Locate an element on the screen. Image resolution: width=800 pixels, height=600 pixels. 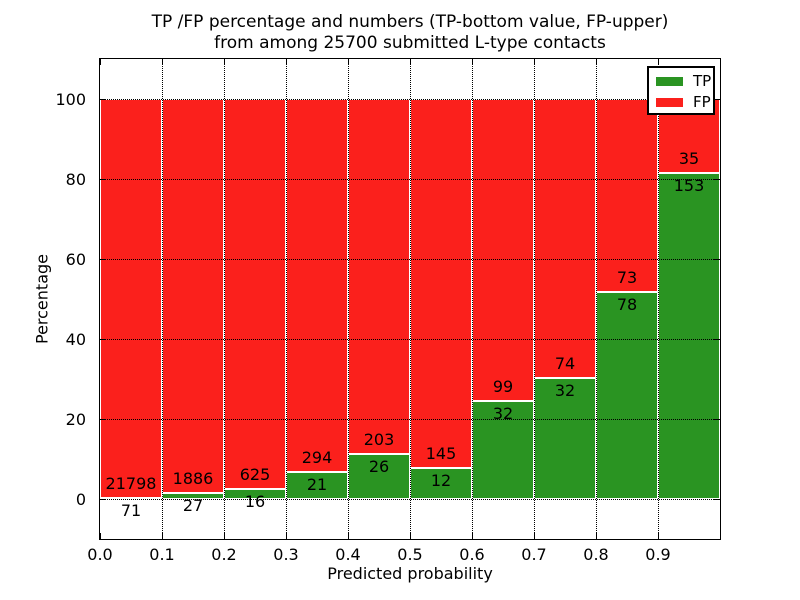
tp-count-label-7: 32 is located at coordinates (565, 391).